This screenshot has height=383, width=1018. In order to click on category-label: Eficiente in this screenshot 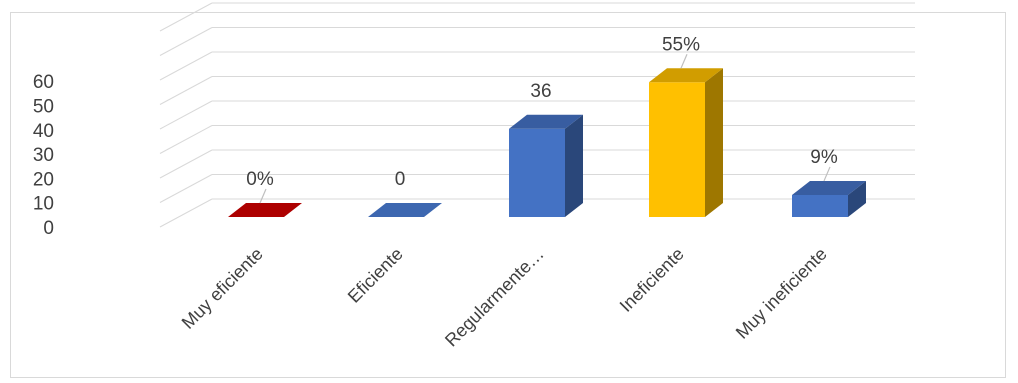, I will do `click(375, 275)`.